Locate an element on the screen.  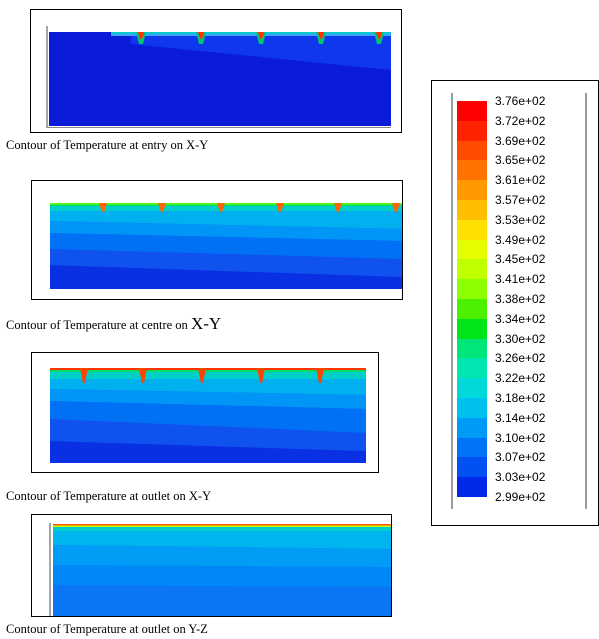
legend-label: 2.99e+02 is located at coordinates (520, 497).